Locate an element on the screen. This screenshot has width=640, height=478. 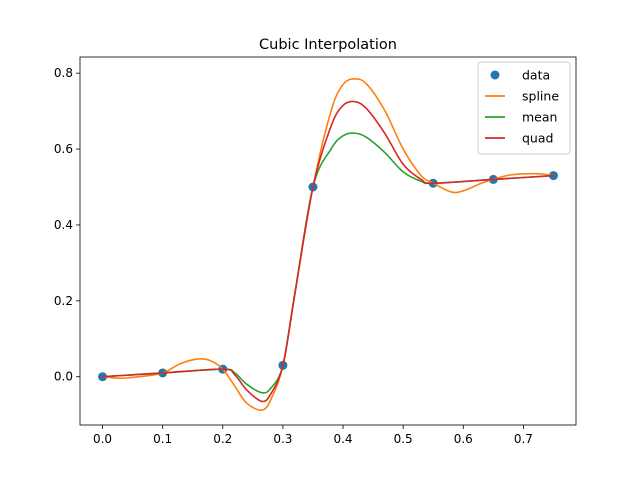
legend-label-spline: spline is located at coordinates (540, 96).